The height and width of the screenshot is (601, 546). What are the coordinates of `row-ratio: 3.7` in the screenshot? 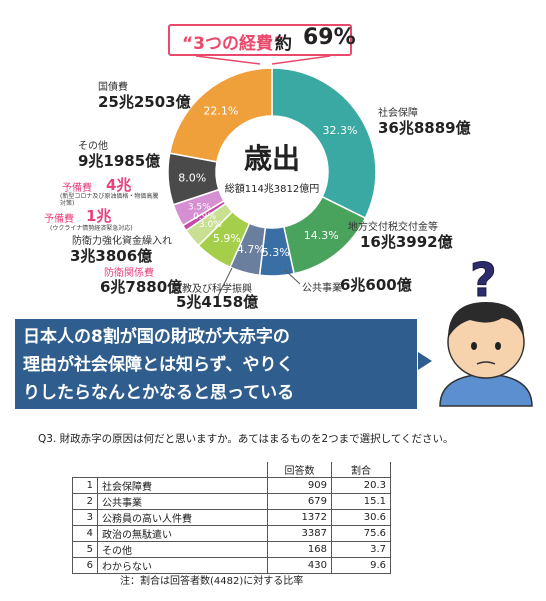 It's located at (361, 549).